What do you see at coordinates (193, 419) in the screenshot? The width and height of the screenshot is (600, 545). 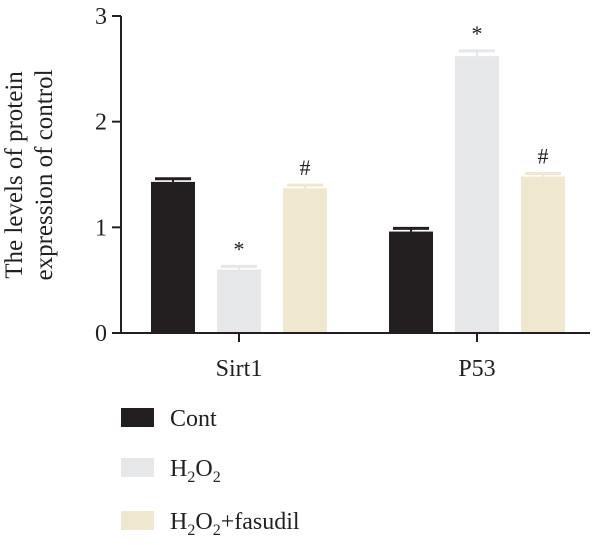 I see `legend-label: Cont` at bounding box center [193, 419].